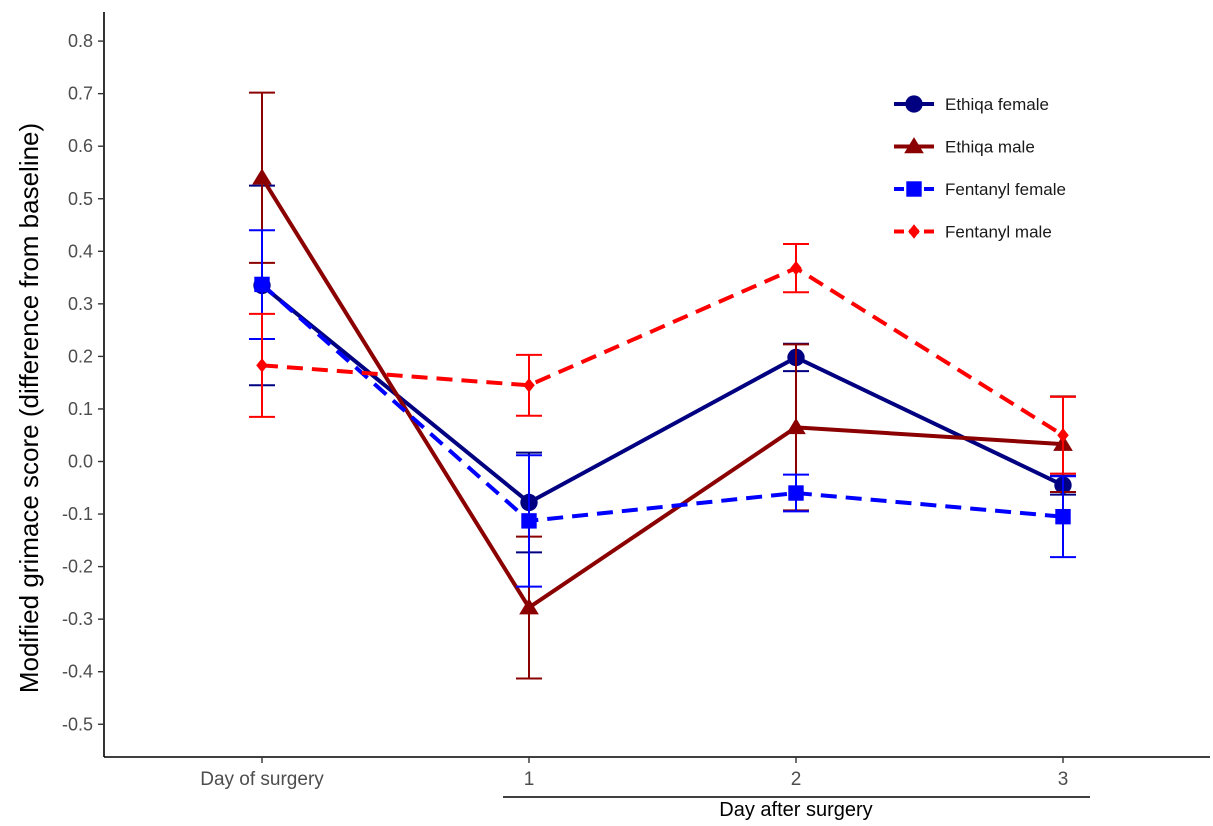 The width and height of the screenshot is (1213, 826). What do you see at coordinates (80, 462) in the screenshot?
I see `y-tick-label: 0.0` at bounding box center [80, 462].